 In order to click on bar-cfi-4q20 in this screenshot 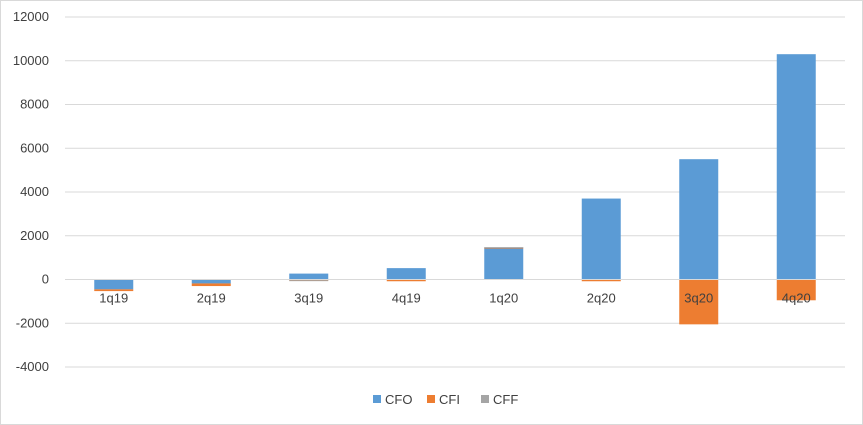, I will do `click(796, 290)`.